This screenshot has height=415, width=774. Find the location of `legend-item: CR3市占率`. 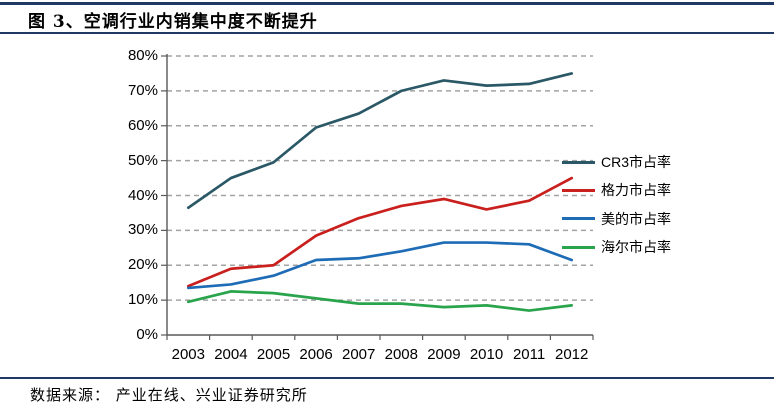

legend-item: CR3市占率 is located at coordinates (616, 162).